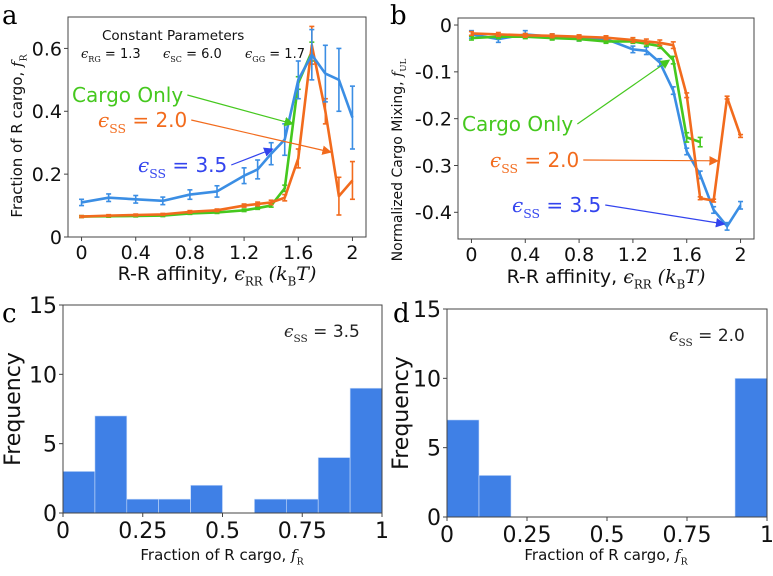 The image size is (773, 576). Describe the element at coordinates (176, 274) in the screenshot. I see `text-part: R-R affinity,` at that location.